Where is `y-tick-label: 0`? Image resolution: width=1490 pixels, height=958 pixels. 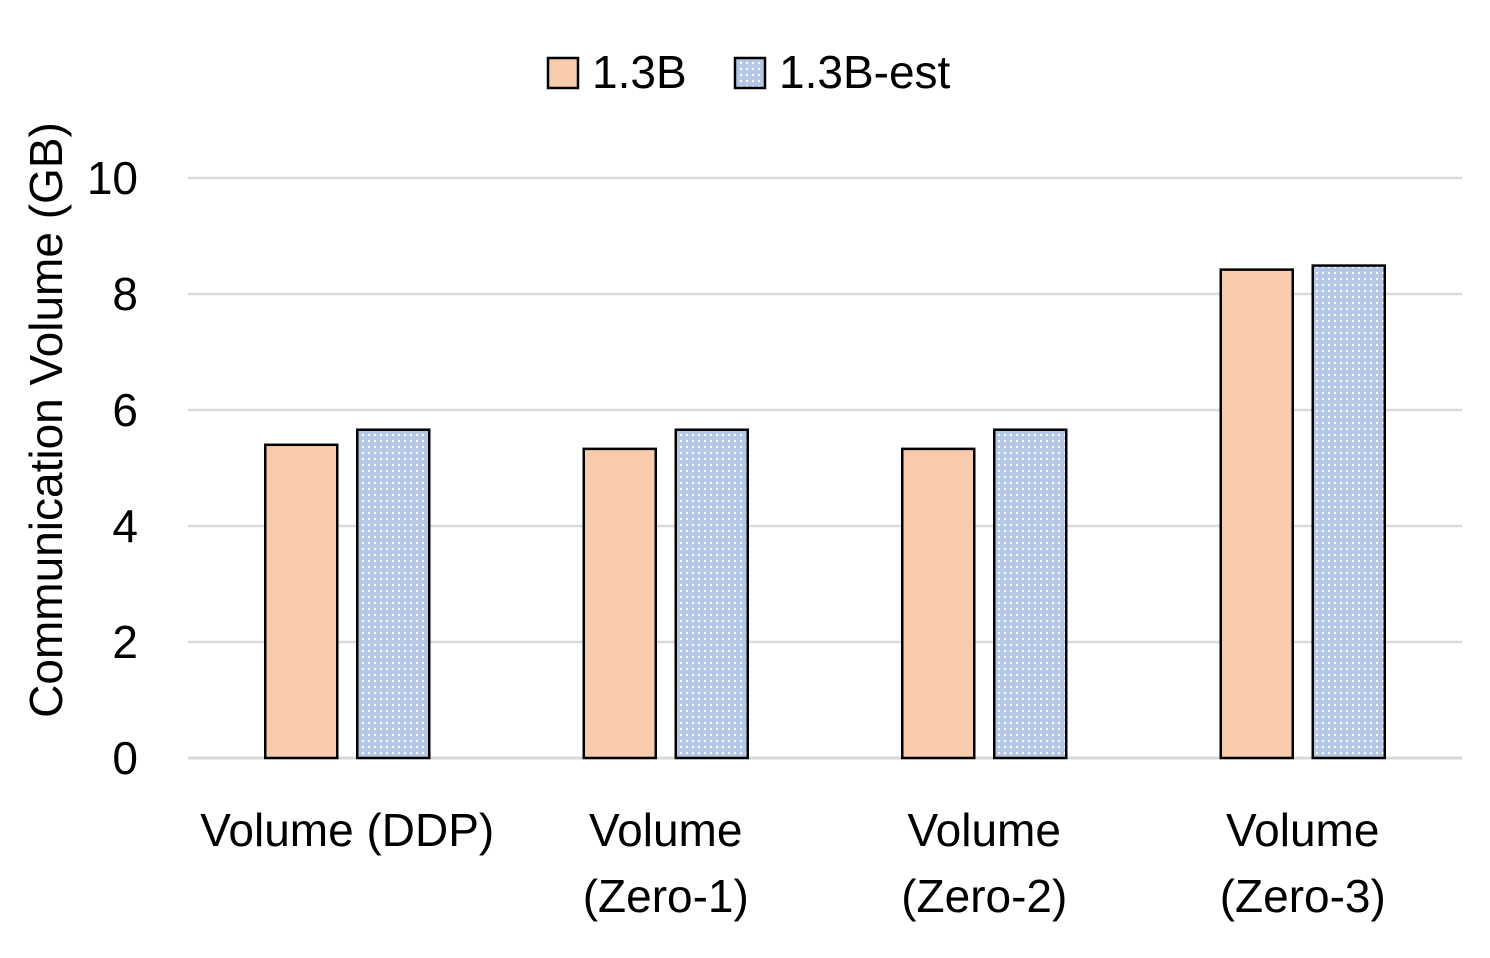 y-tick-label: 0 is located at coordinates (125, 758).